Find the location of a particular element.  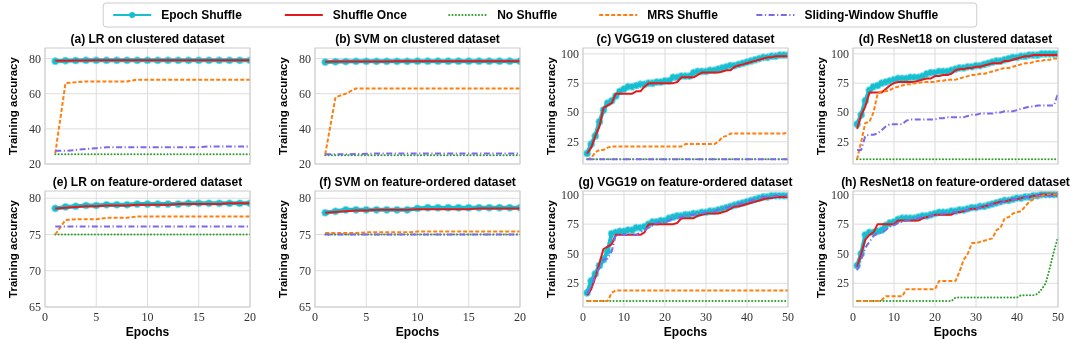

chart-title: (f) SVM on feature-ordered dataset is located at coordinates (417, 182).